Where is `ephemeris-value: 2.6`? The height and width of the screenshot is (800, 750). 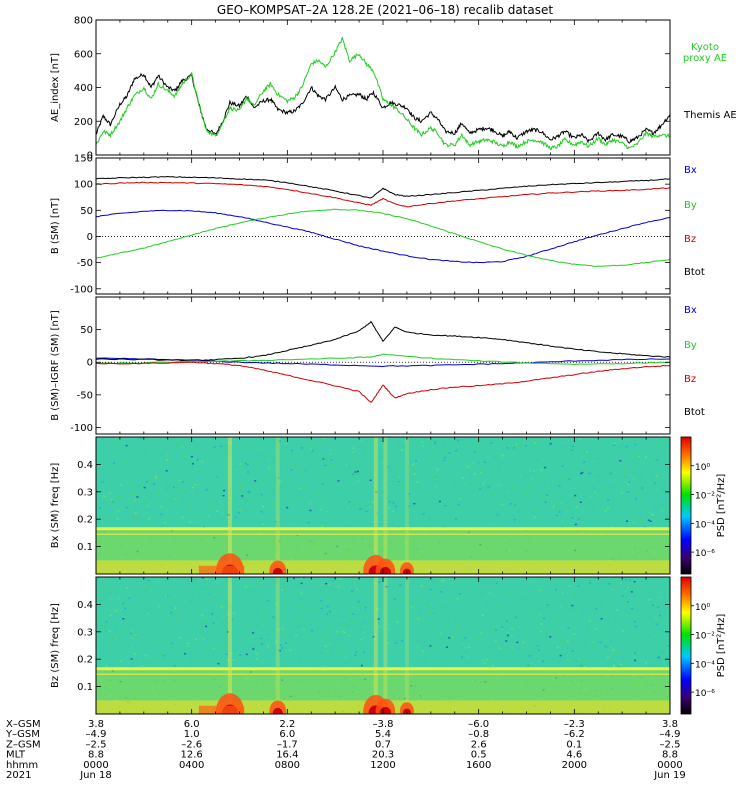 ephemeris-value: 2.6 is located at coordinates (479, 744).